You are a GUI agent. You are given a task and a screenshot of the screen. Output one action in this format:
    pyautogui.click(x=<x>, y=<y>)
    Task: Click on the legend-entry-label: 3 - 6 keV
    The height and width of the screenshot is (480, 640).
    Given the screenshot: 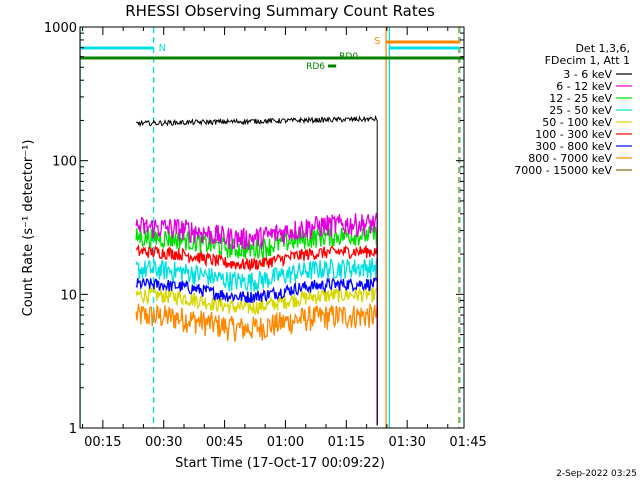 What is the action you would take?
    pyautogui.click(x=587, y=74)
    